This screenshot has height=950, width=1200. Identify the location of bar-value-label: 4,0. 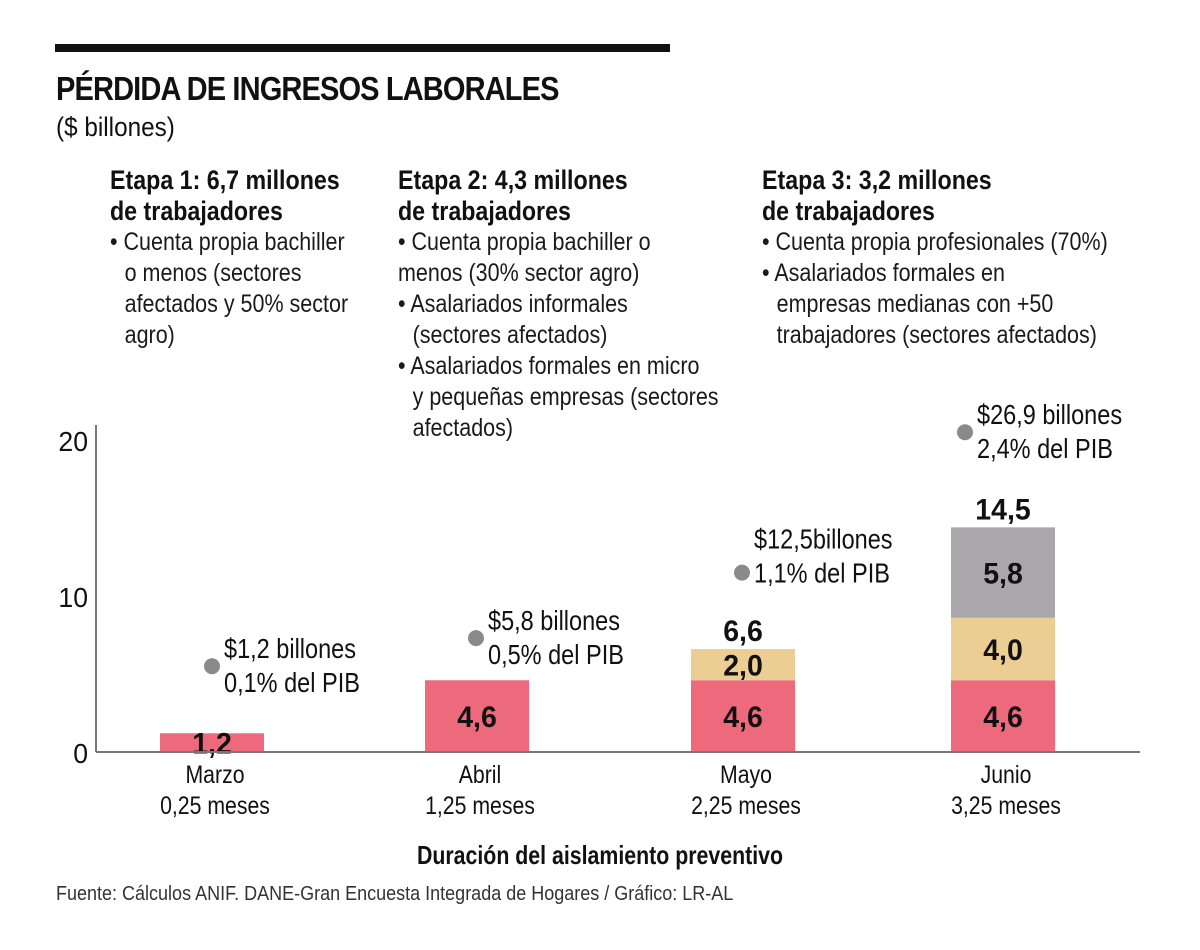
(1003, 650).